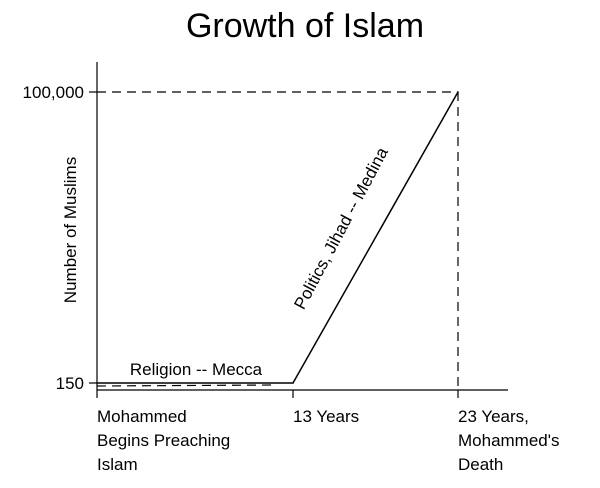 This screenshot has width=600, height=488. Describe the element at coordinates (305, 26) in the screenshot. I see `chart-title: Growth of Islam` at that location.